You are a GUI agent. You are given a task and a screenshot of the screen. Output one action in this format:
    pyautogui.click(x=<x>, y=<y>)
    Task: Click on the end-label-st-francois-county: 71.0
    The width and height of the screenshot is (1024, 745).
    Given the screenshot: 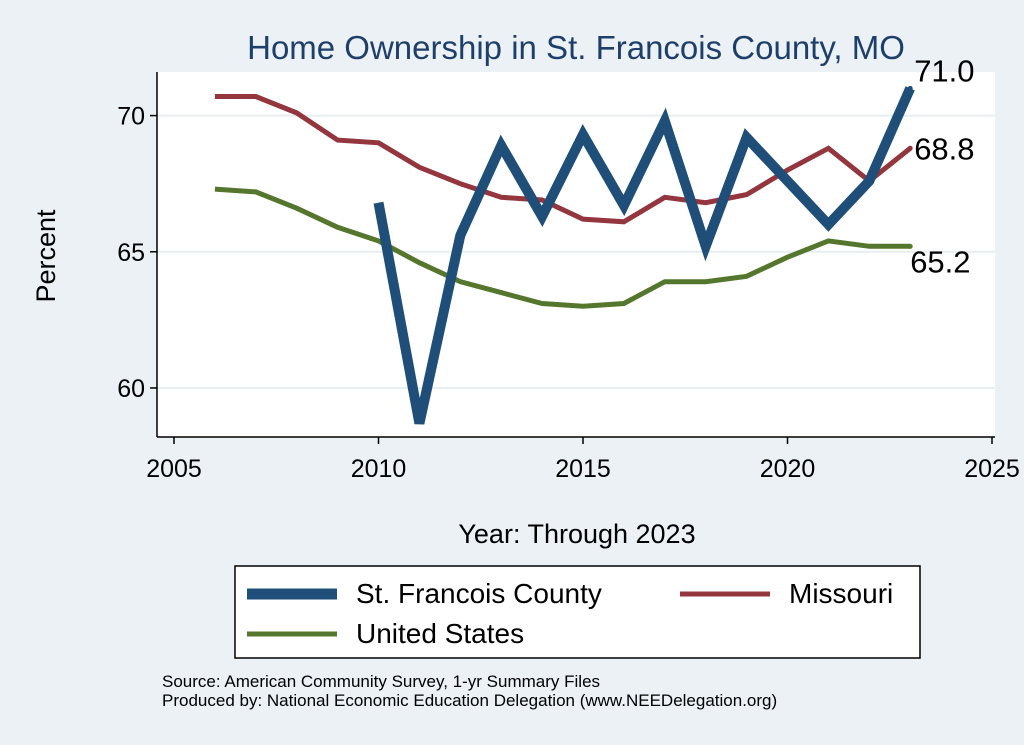 What is the action you would take?
    pyautogui.click(x=944, y=70)
    